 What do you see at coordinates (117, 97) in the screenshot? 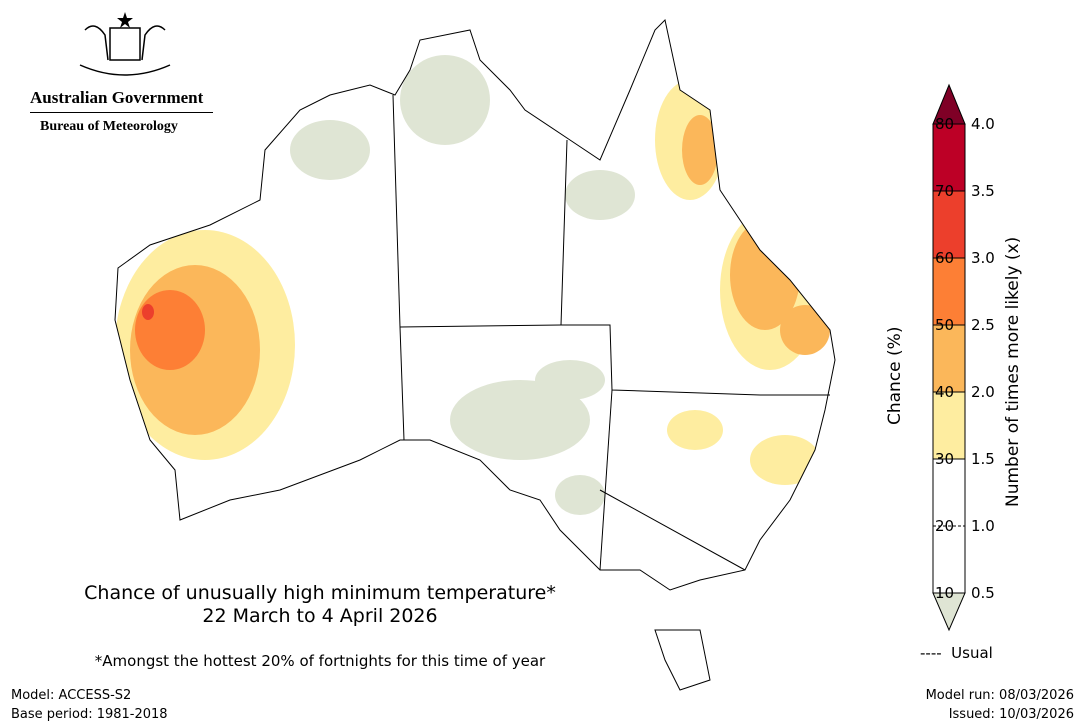
I see `logo-org-text: Australian Government` at bounding box center [117, 97].